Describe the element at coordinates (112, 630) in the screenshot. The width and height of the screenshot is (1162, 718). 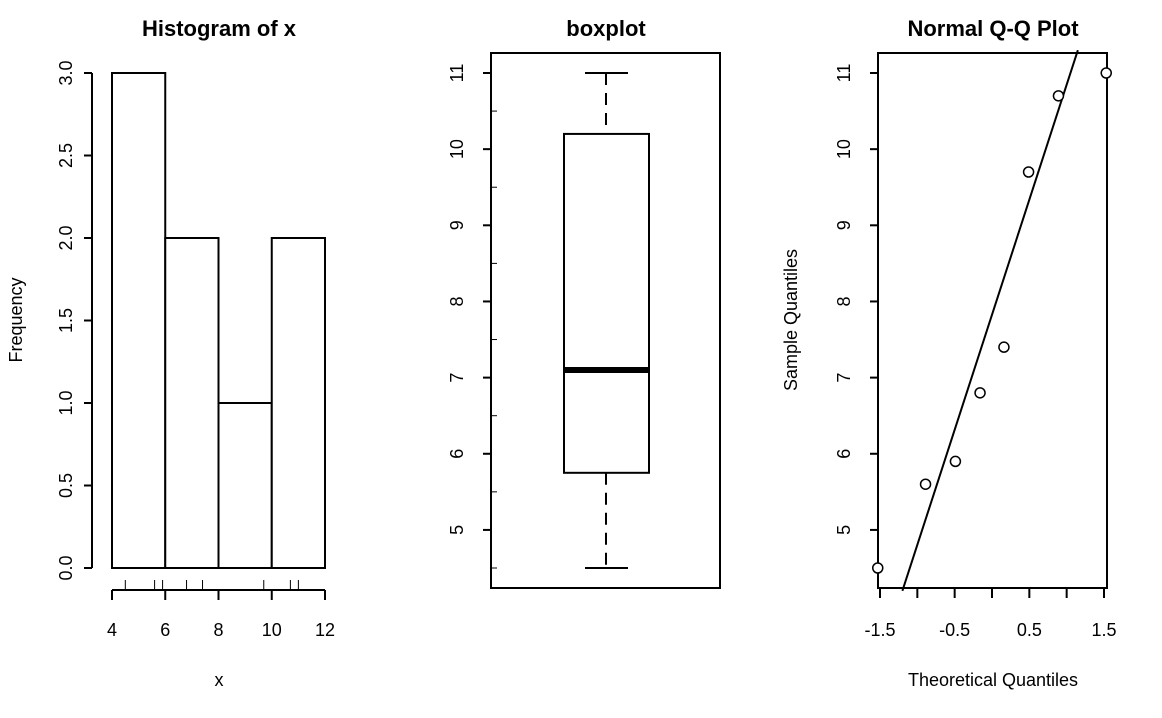
I see `histogram-x-tick-label: 4` at that location.